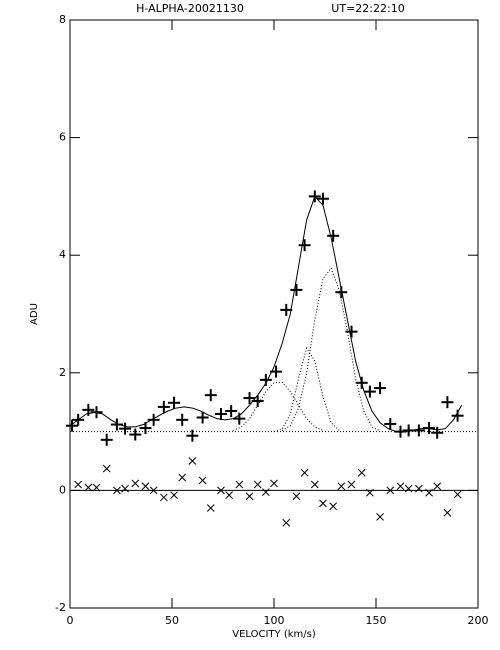 The height and width of the screenshot is (650, 500). Describe the element at coordinates (62, 19) in the screenshot. I see `y-tick-label: 8` at that location.